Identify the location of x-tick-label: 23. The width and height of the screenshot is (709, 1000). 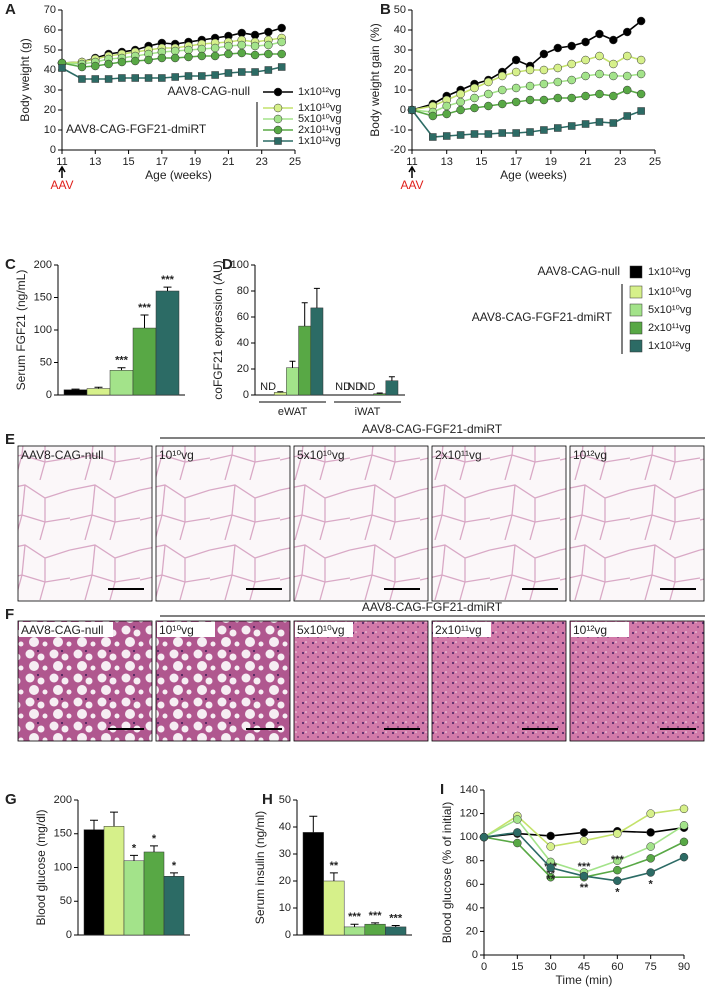
(620, 162).